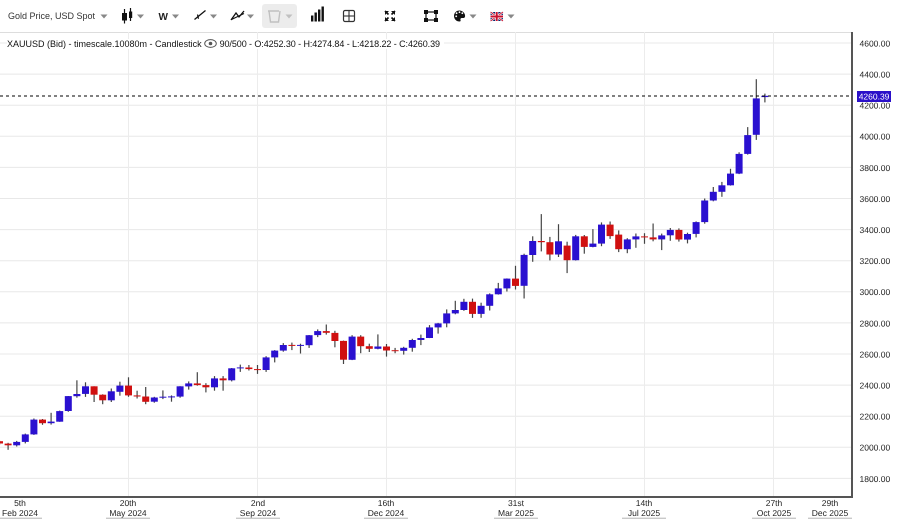 The height and width of the screenshot is (519, 900). Describe the element at coordinates (516, 513) in the screenshot. I see `svg-text: Mar 2025` at that location.